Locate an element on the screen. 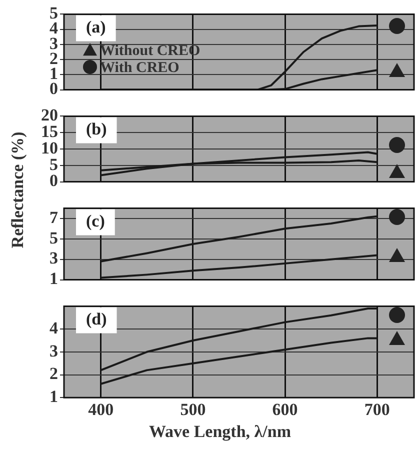  y-tick-label: 4 is located at coordinates (54, 328).